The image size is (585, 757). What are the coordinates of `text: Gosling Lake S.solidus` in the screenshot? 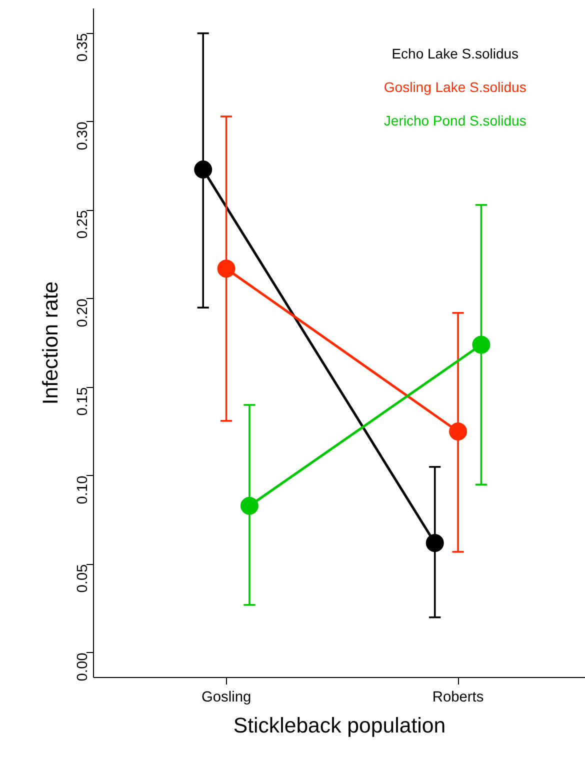 It's located at (455, 87).